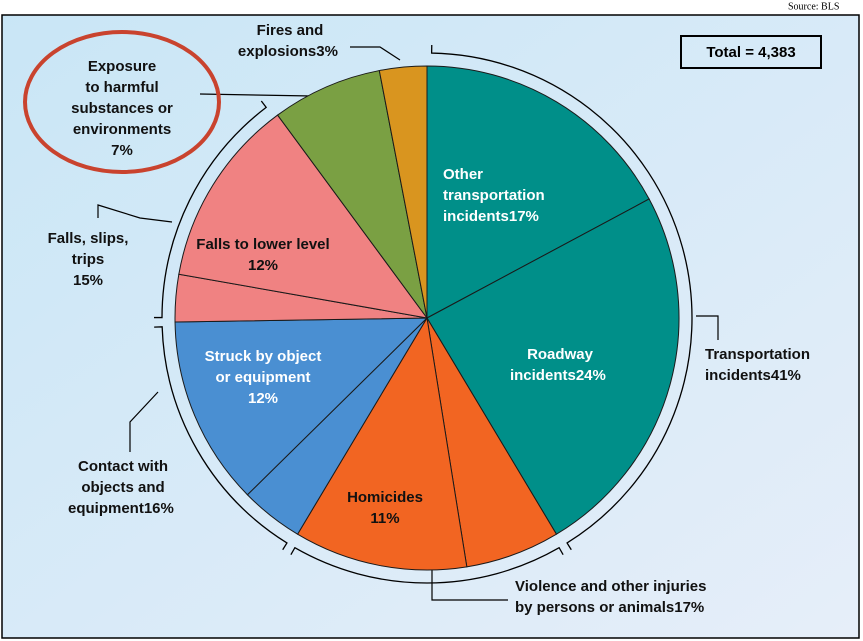 This screenshot has width=863, height=641. I want to click on value-label: 3%, so click(327, 51).